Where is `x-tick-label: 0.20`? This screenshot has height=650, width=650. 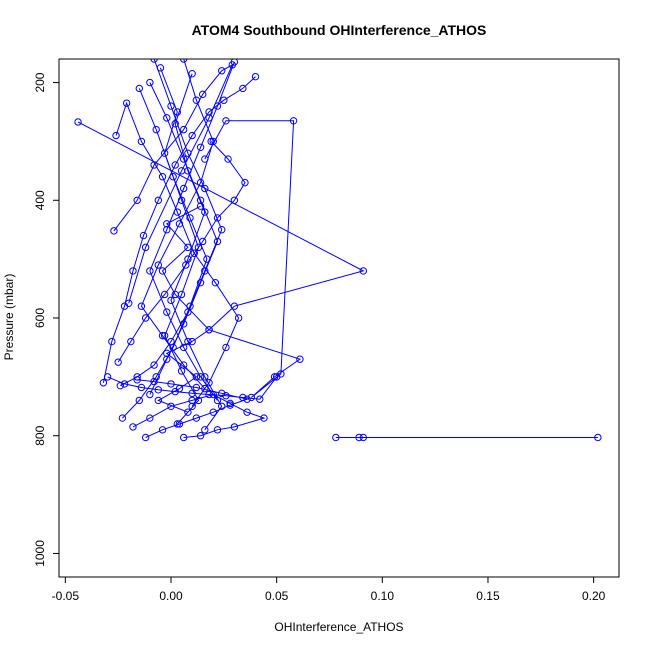
x-tick-label: 0.20 is located at coordinates (594, 596).